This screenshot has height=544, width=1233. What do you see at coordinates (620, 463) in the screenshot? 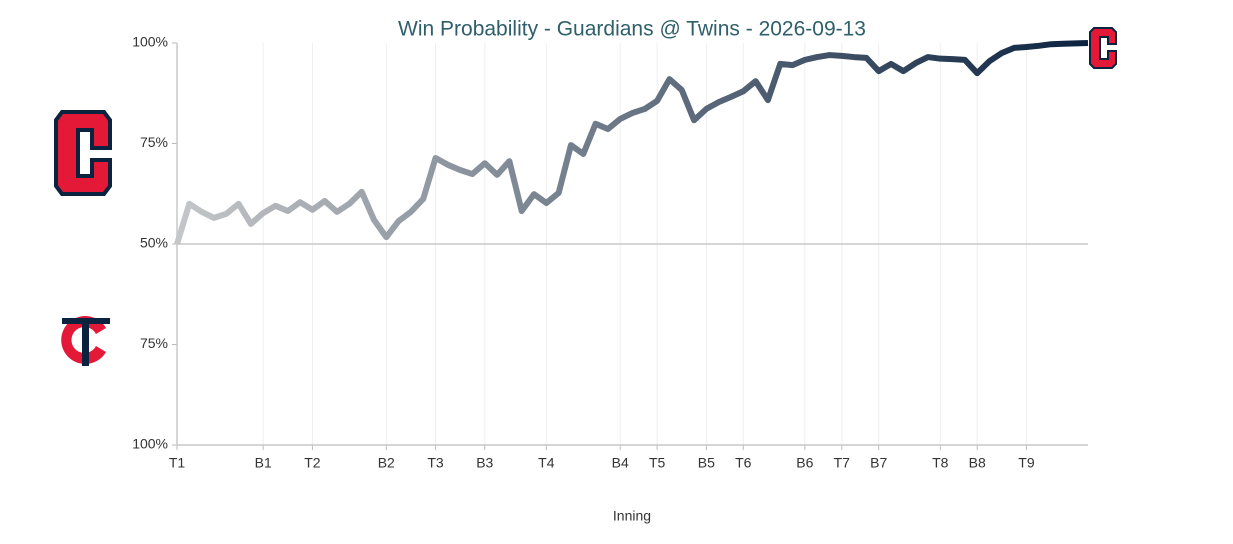
I see `x-tick-label: B4` at bounding box center [620, 463].